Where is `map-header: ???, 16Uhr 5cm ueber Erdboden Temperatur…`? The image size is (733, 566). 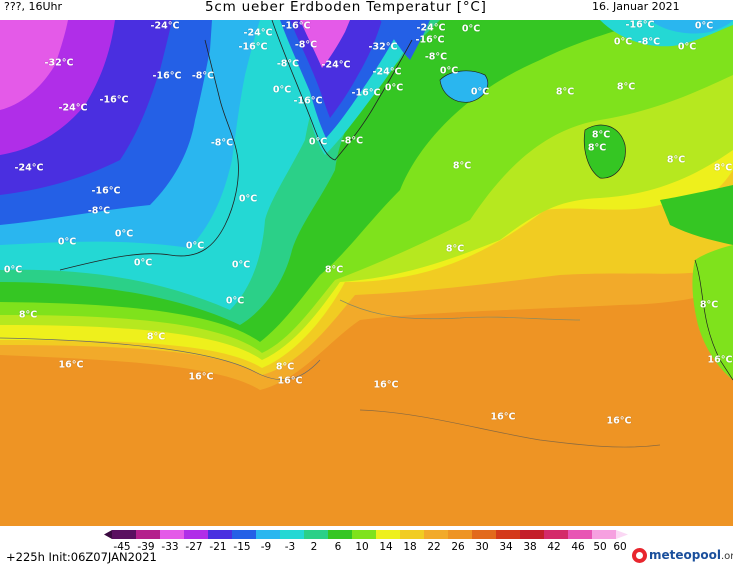 map-header: ???, 16Uhr 5cm ueber Erdboden Temperatur… is located at coordinates (366, 10).